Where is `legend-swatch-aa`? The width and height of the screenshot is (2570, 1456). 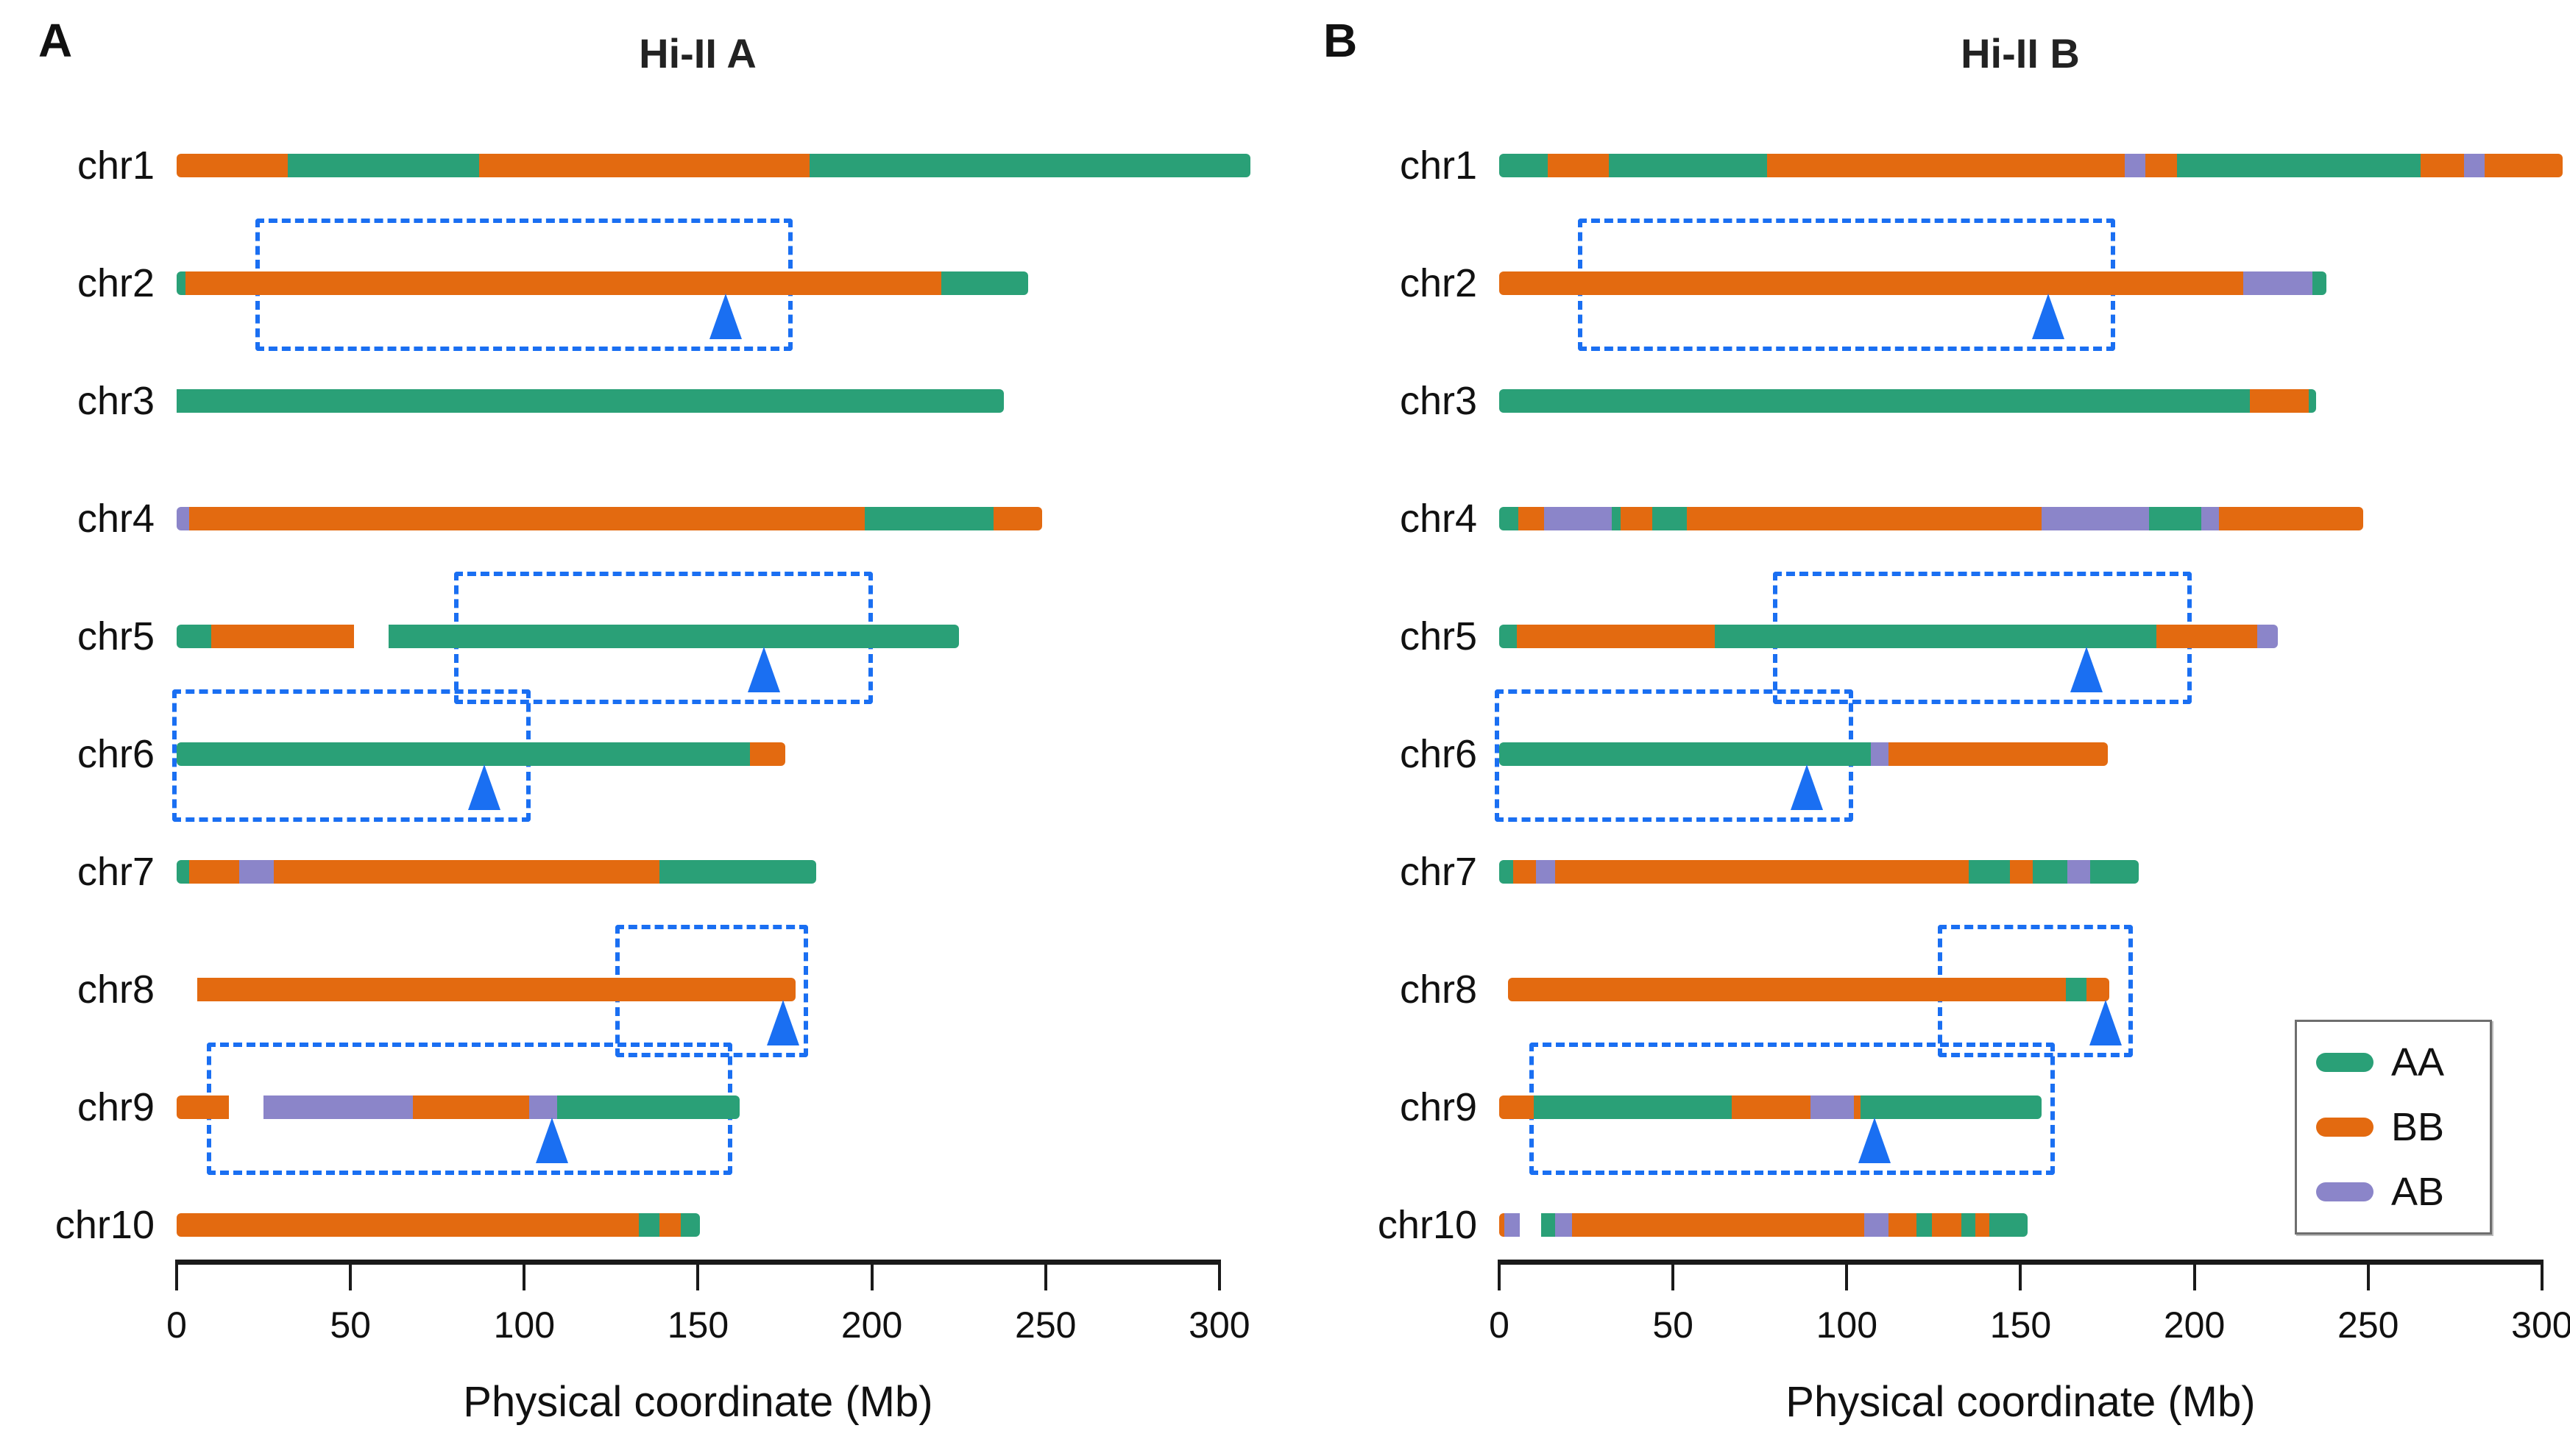 legend-swatch-aa is located at coordinates (2345, 1062).